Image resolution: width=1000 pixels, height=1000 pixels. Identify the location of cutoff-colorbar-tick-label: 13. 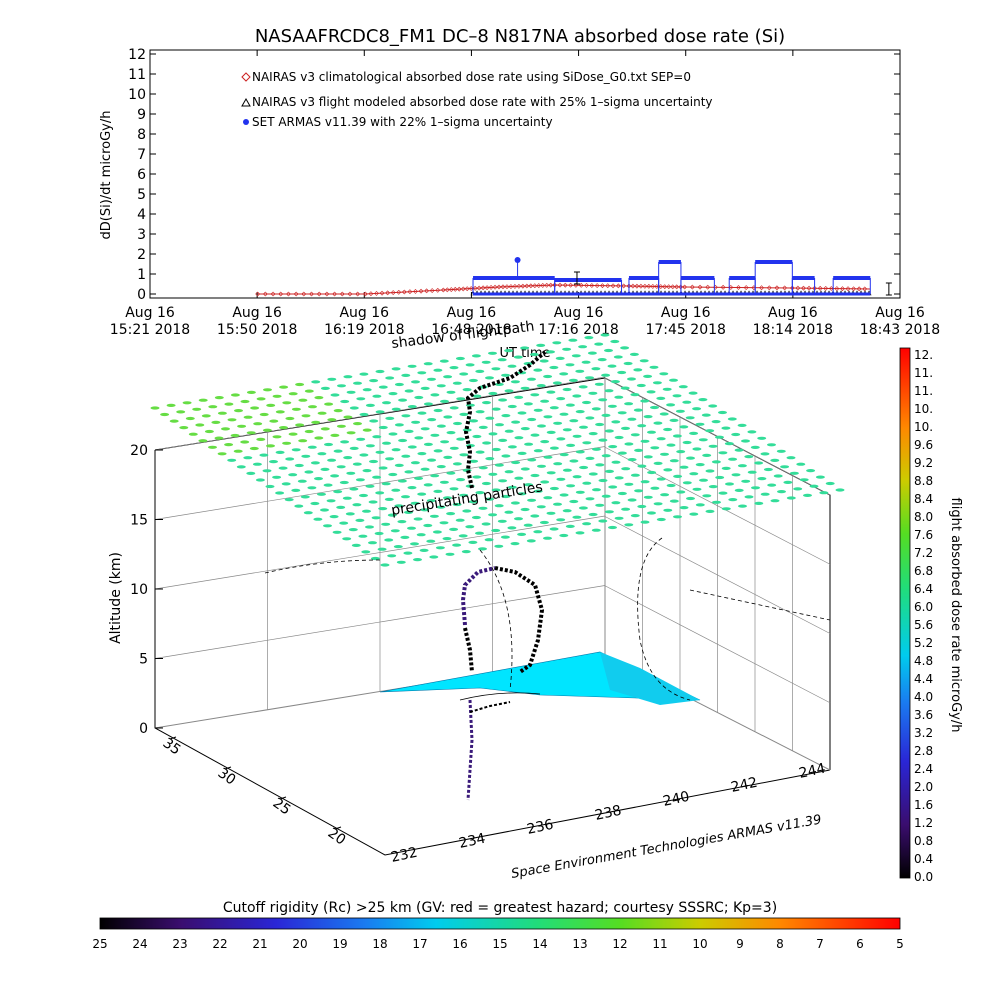
(579, 944).